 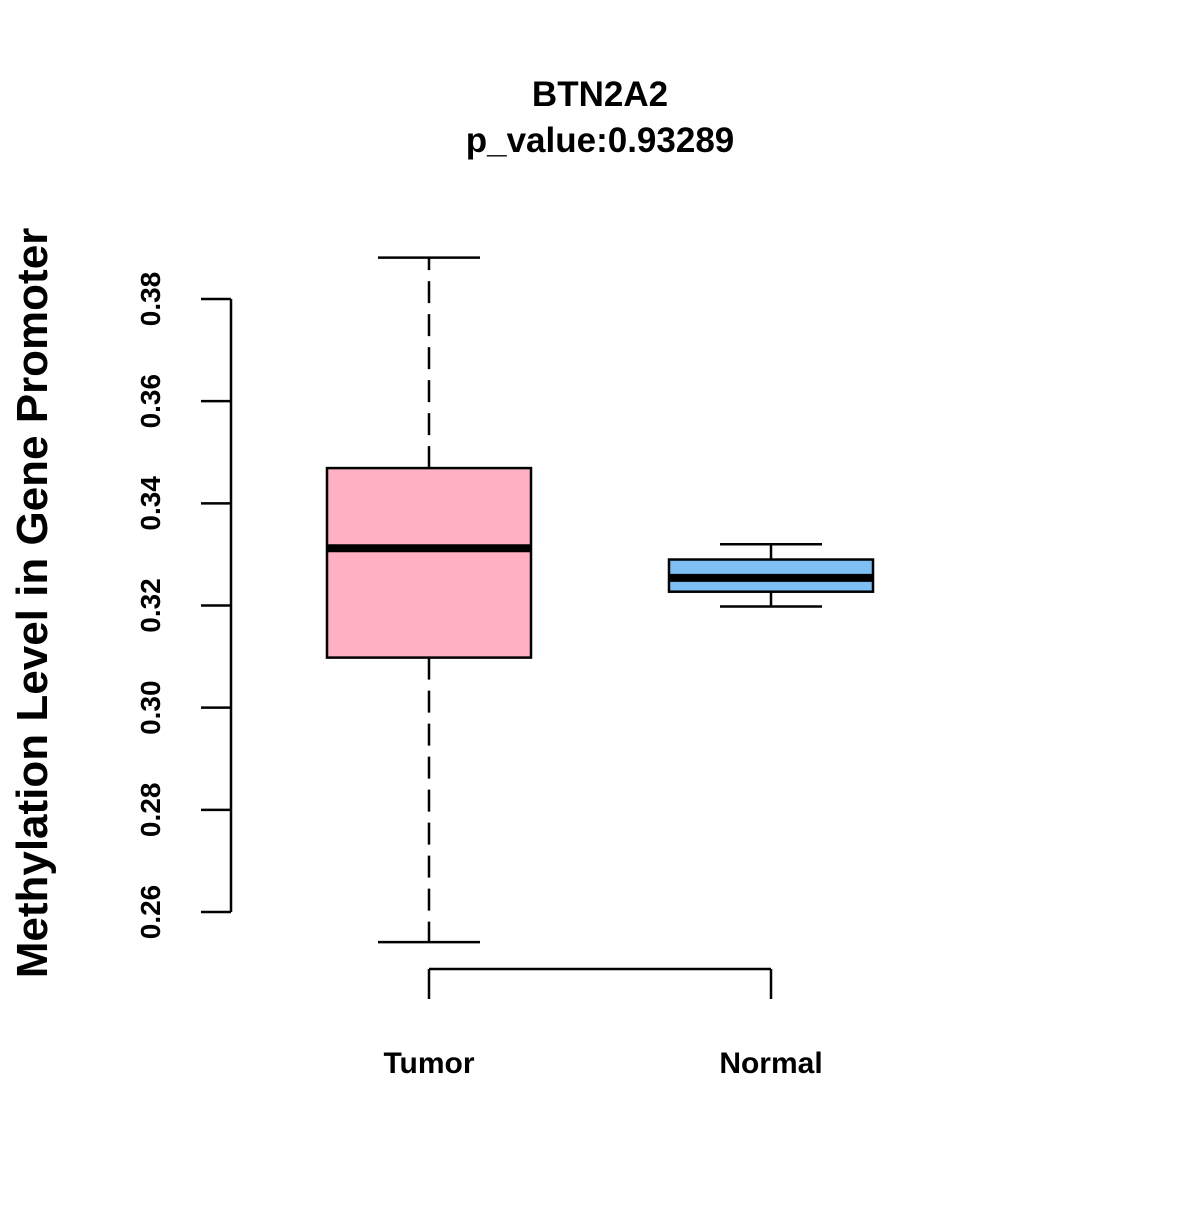 What do you see at coordinates (603, 1023) in the screenshot?
I see `x-axis: Tumor Normal` at bounding box center [603, 1023].